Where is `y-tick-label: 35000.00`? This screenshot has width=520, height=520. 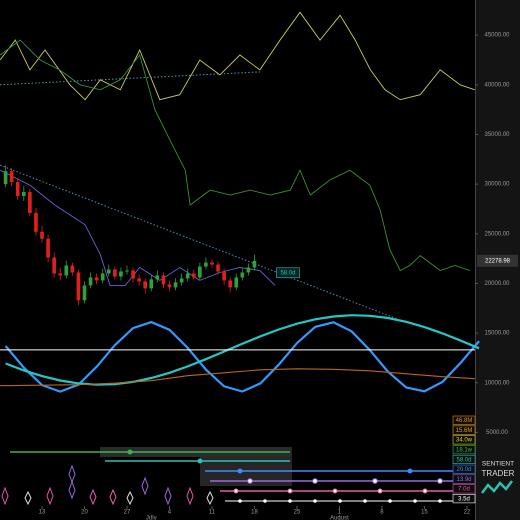 y-tick-label: 35000.00 is located at coordinates (497, 135).